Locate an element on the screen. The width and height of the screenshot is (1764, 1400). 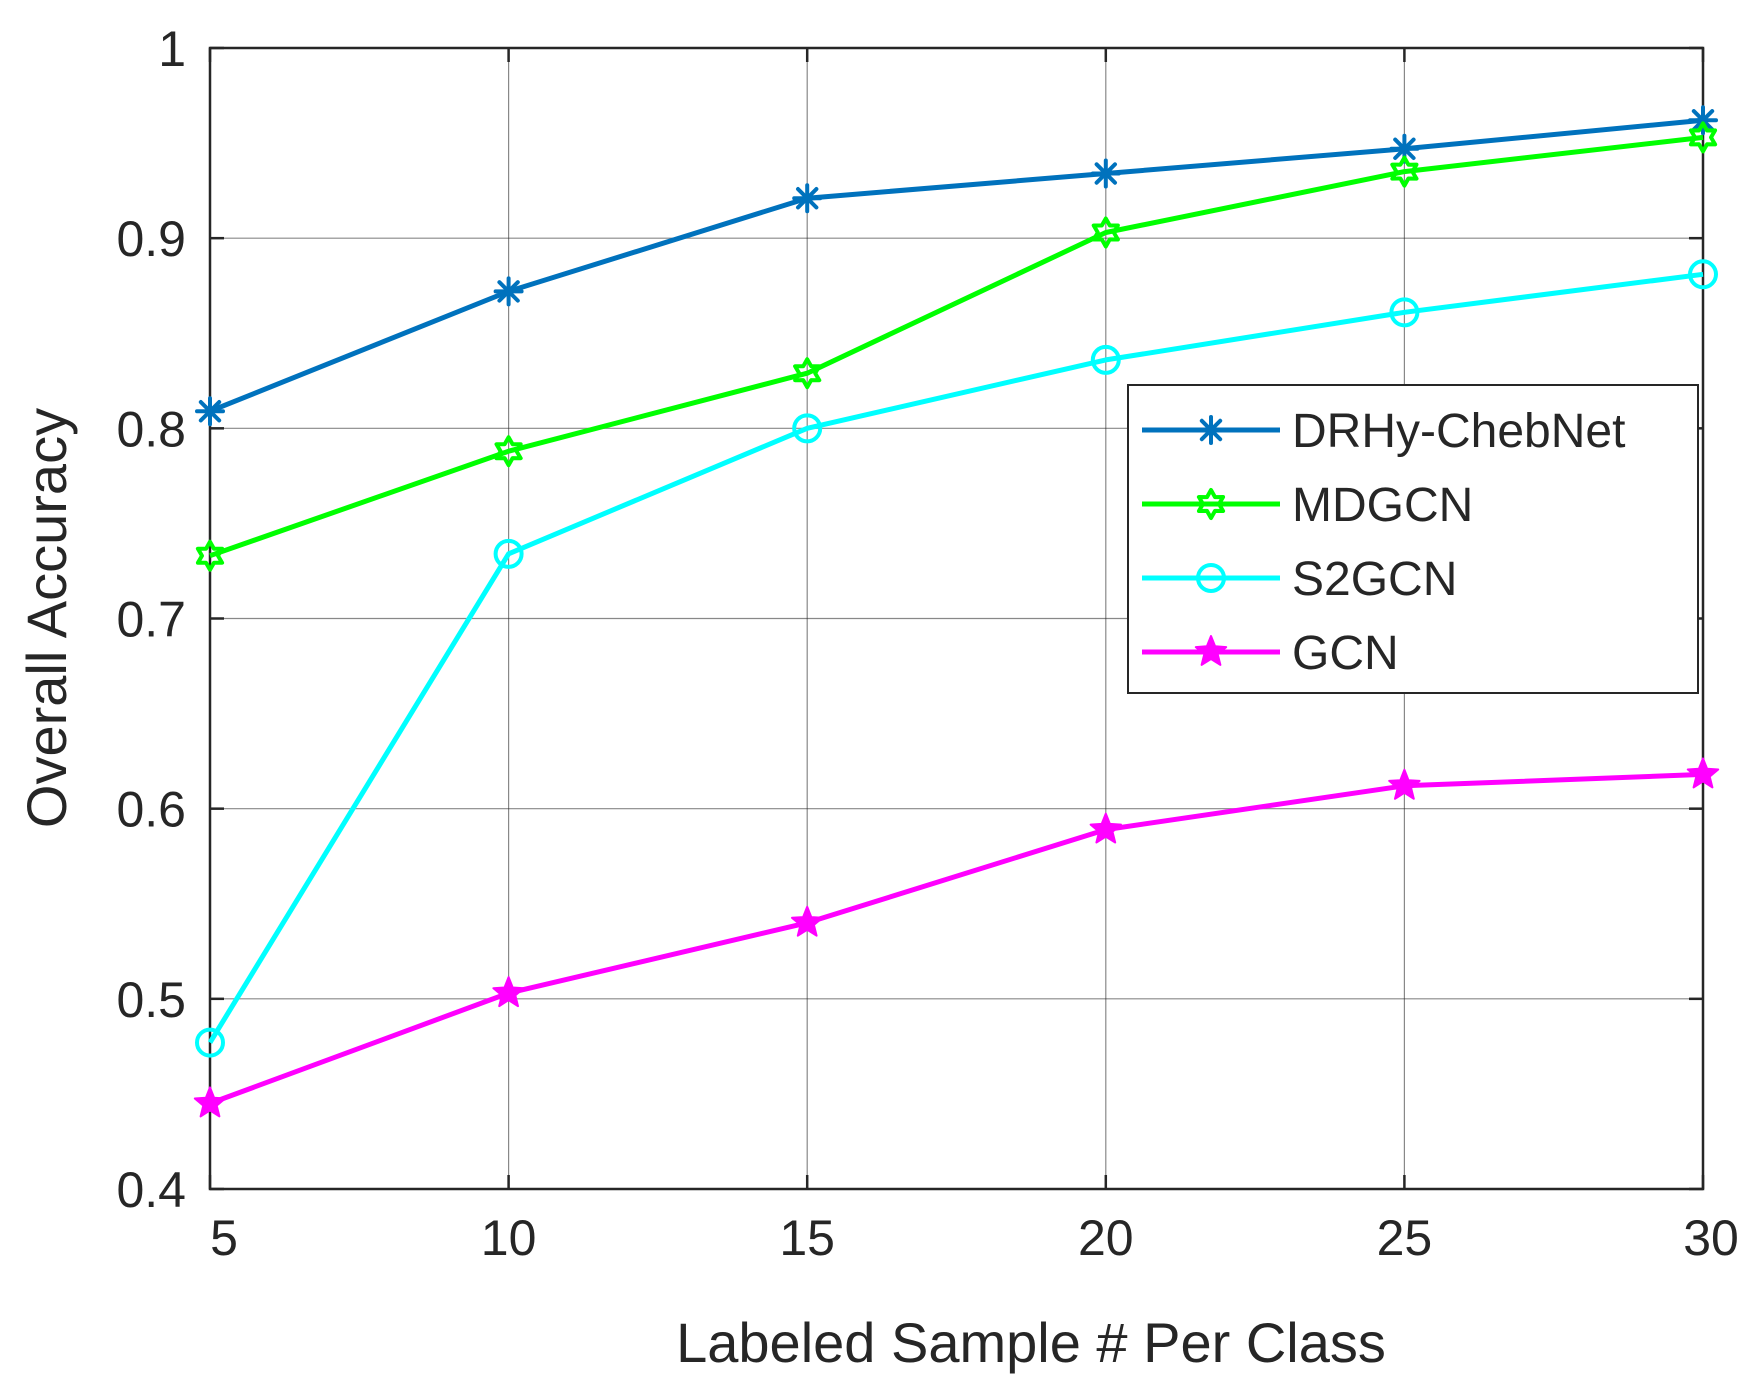
x-axis-title: Labeled Sample # Per Class is located at coordinates (1031, 1342).